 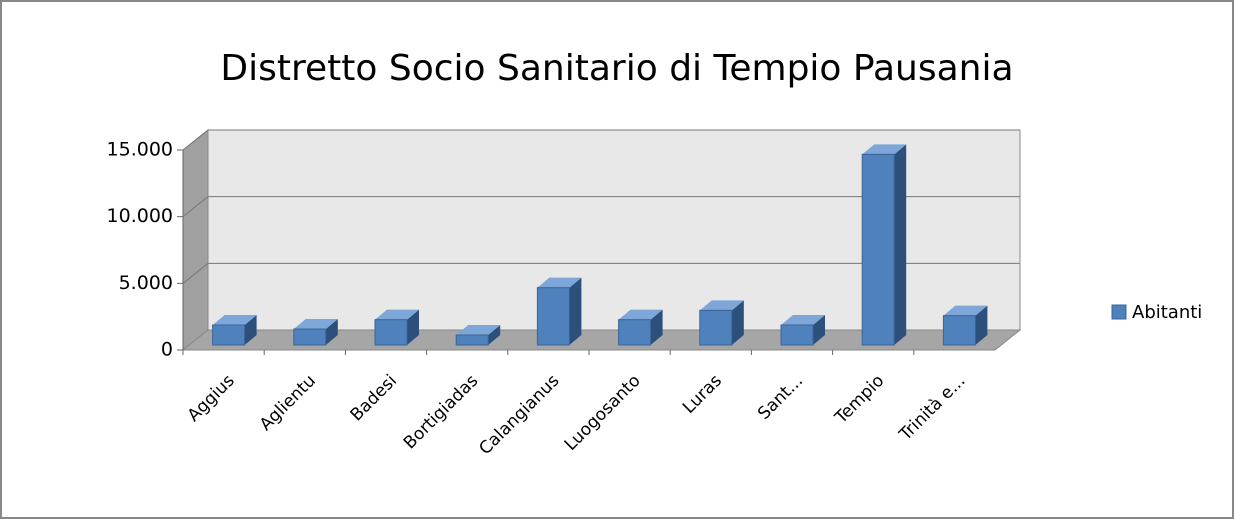 I want to click on legend-swatch, so click(x=1119, y=312).